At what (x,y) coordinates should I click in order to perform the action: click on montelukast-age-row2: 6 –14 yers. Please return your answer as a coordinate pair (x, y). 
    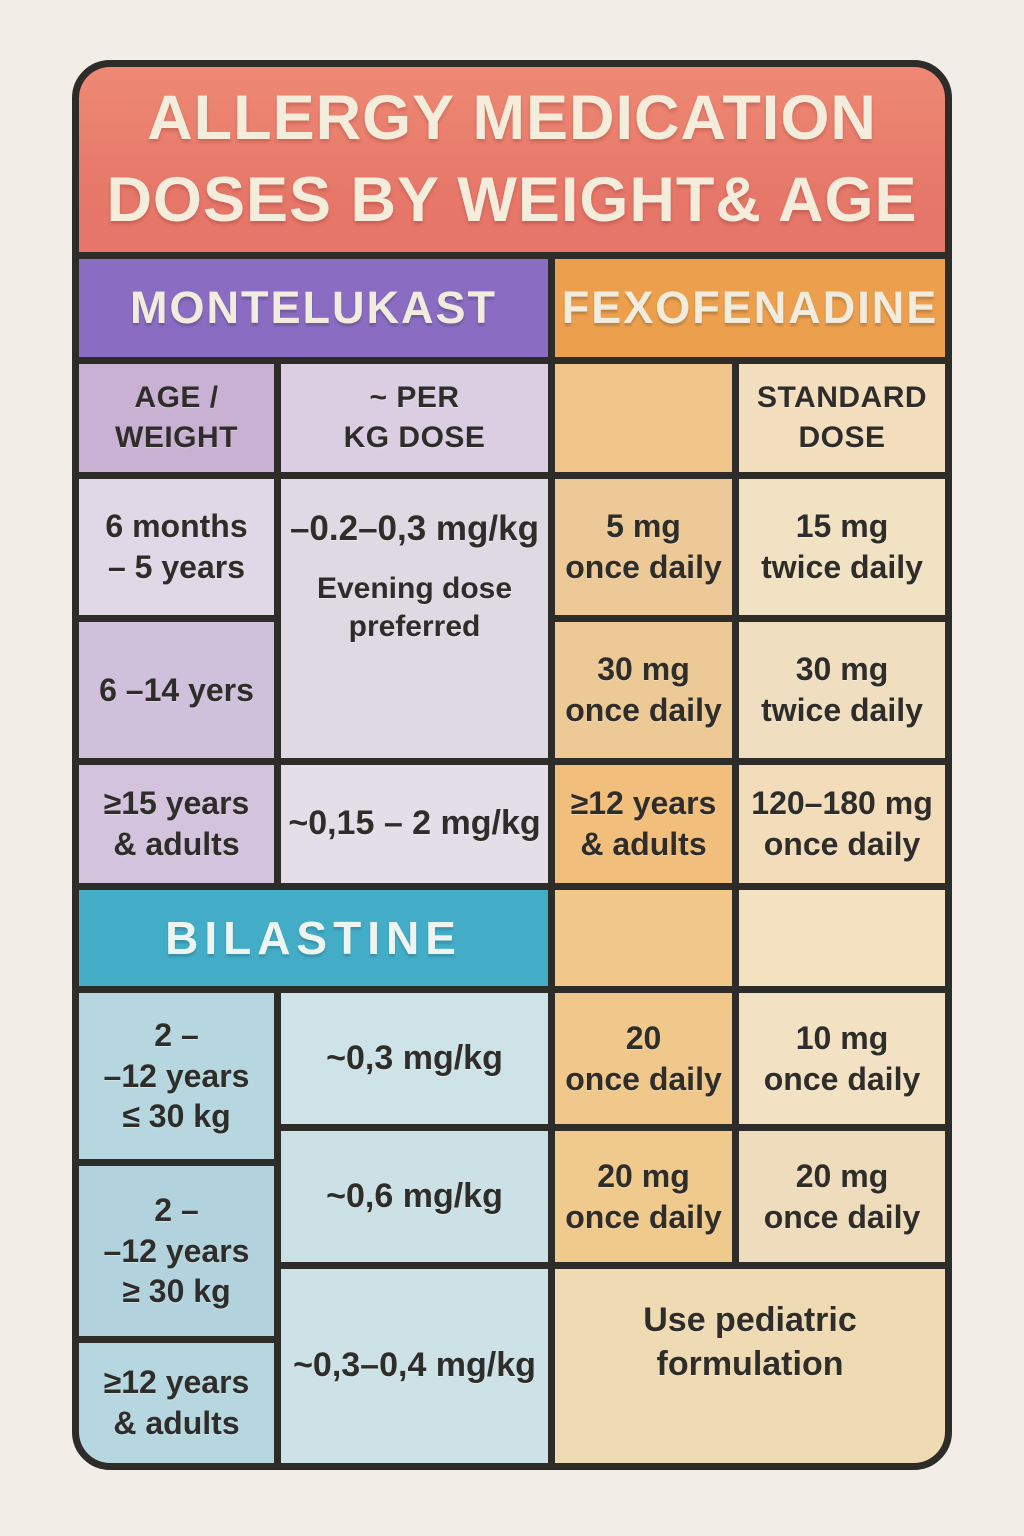
    Looking at the image, I should click on (176, 690).